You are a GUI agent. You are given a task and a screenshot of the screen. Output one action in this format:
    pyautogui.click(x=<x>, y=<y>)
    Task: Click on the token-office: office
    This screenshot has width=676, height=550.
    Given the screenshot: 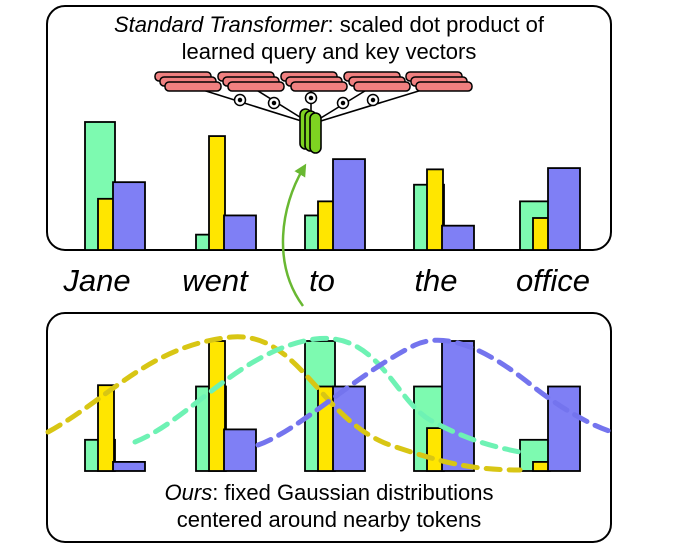 What is the action you would take?
    pyautogui.click(x=553, y=280)
    